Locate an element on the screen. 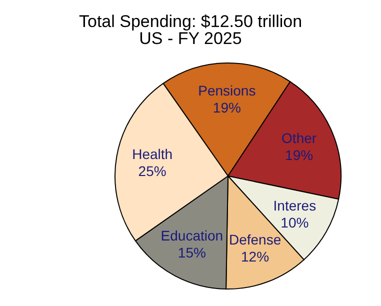  slice-label: Health is located at coordinates (152, 154).